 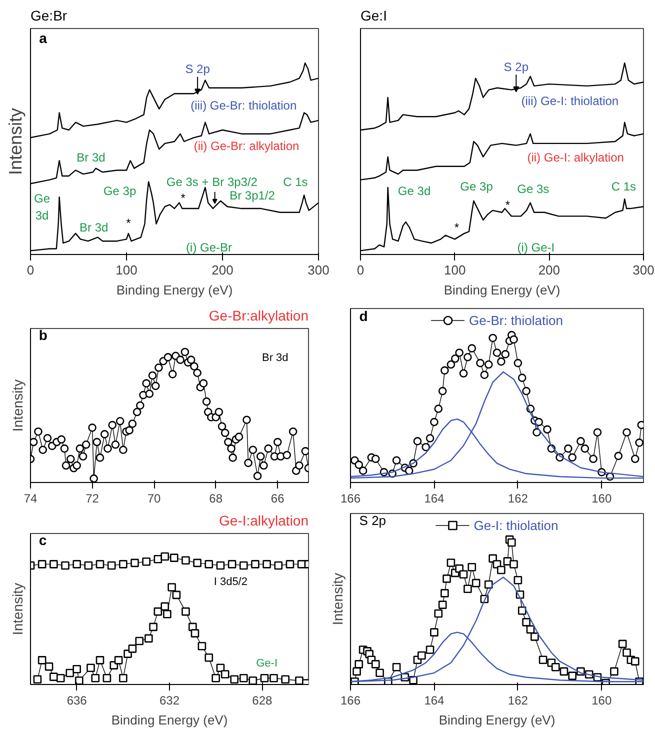 What do you see at coordinates (536, 247) in the screenshot?
I see `annotation: (i) Ge-I` at bounding box center [536, 247].